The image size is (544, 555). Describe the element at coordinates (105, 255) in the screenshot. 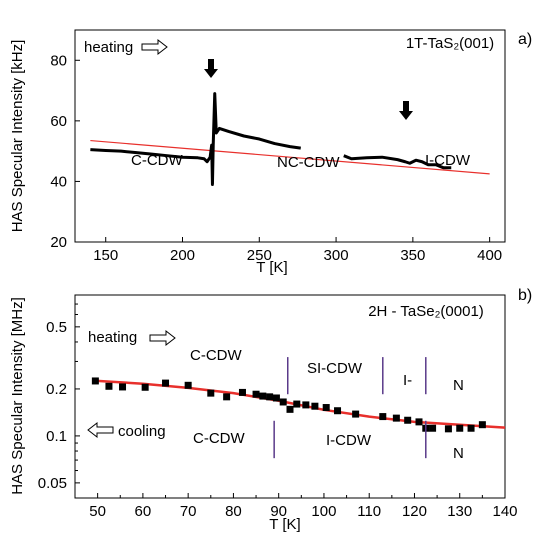

I see `panel-a-xtick-label: 150` at that location.